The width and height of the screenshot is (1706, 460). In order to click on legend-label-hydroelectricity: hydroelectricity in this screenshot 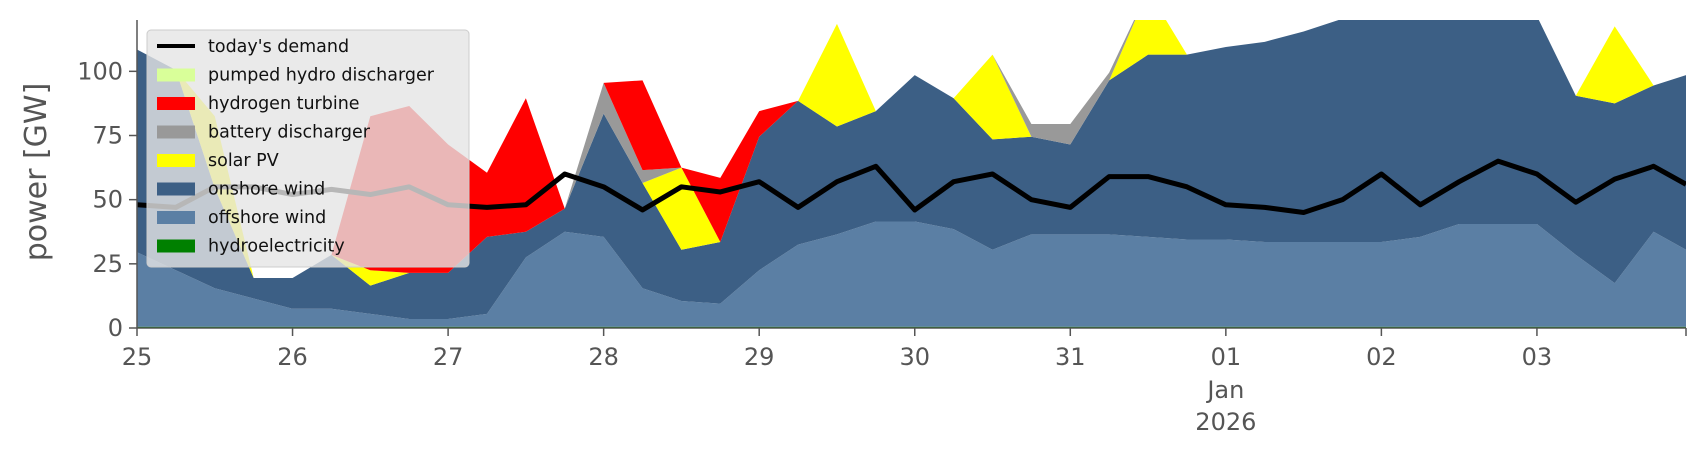, I will do `click(276, 247)`.